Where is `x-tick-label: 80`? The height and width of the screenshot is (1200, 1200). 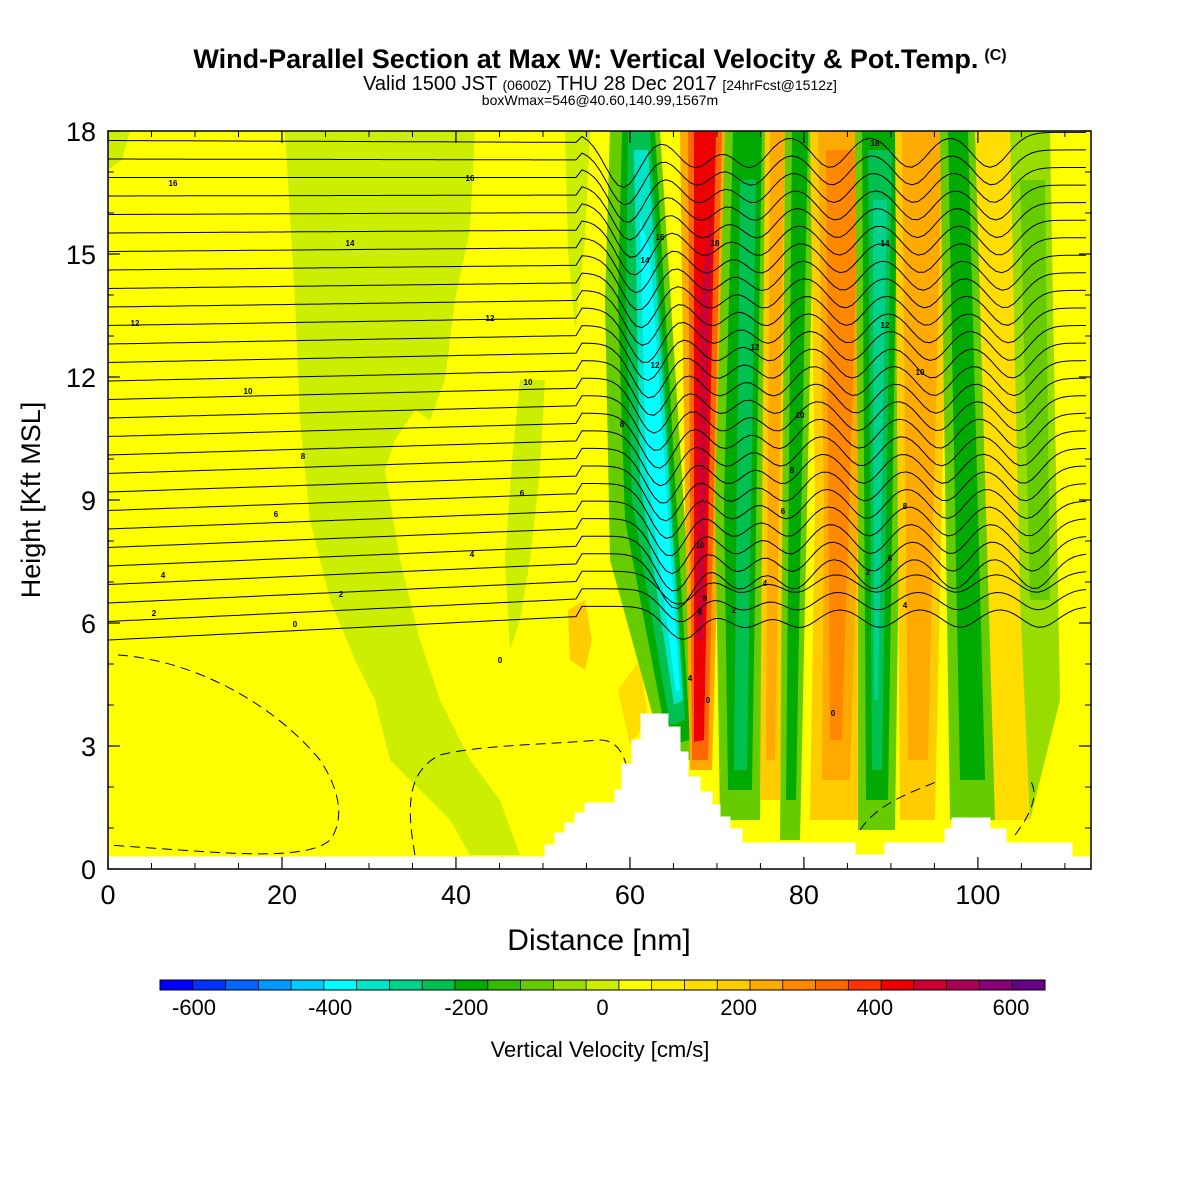 x-tick-label: 80 is located at coordinates (804, 895).